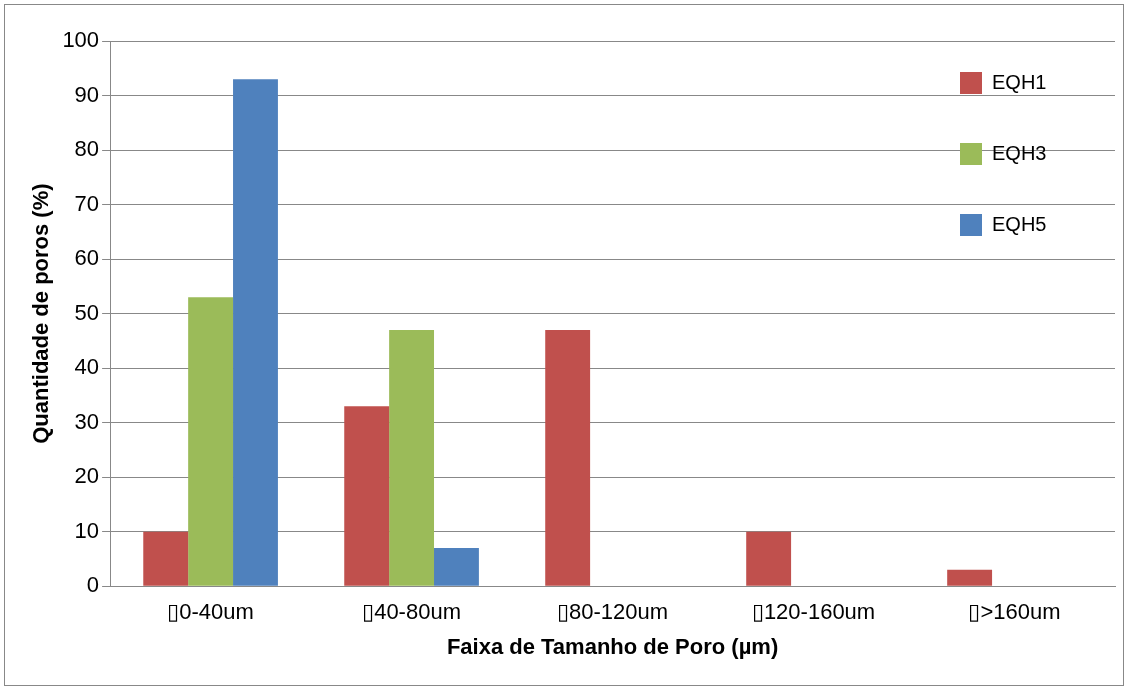 This screenshot has height=692, width=1130. Describe the element at coordinates (41, 313) in the screenshot. I see `y-axis-title: Quantidade de poros (%)` at that location.